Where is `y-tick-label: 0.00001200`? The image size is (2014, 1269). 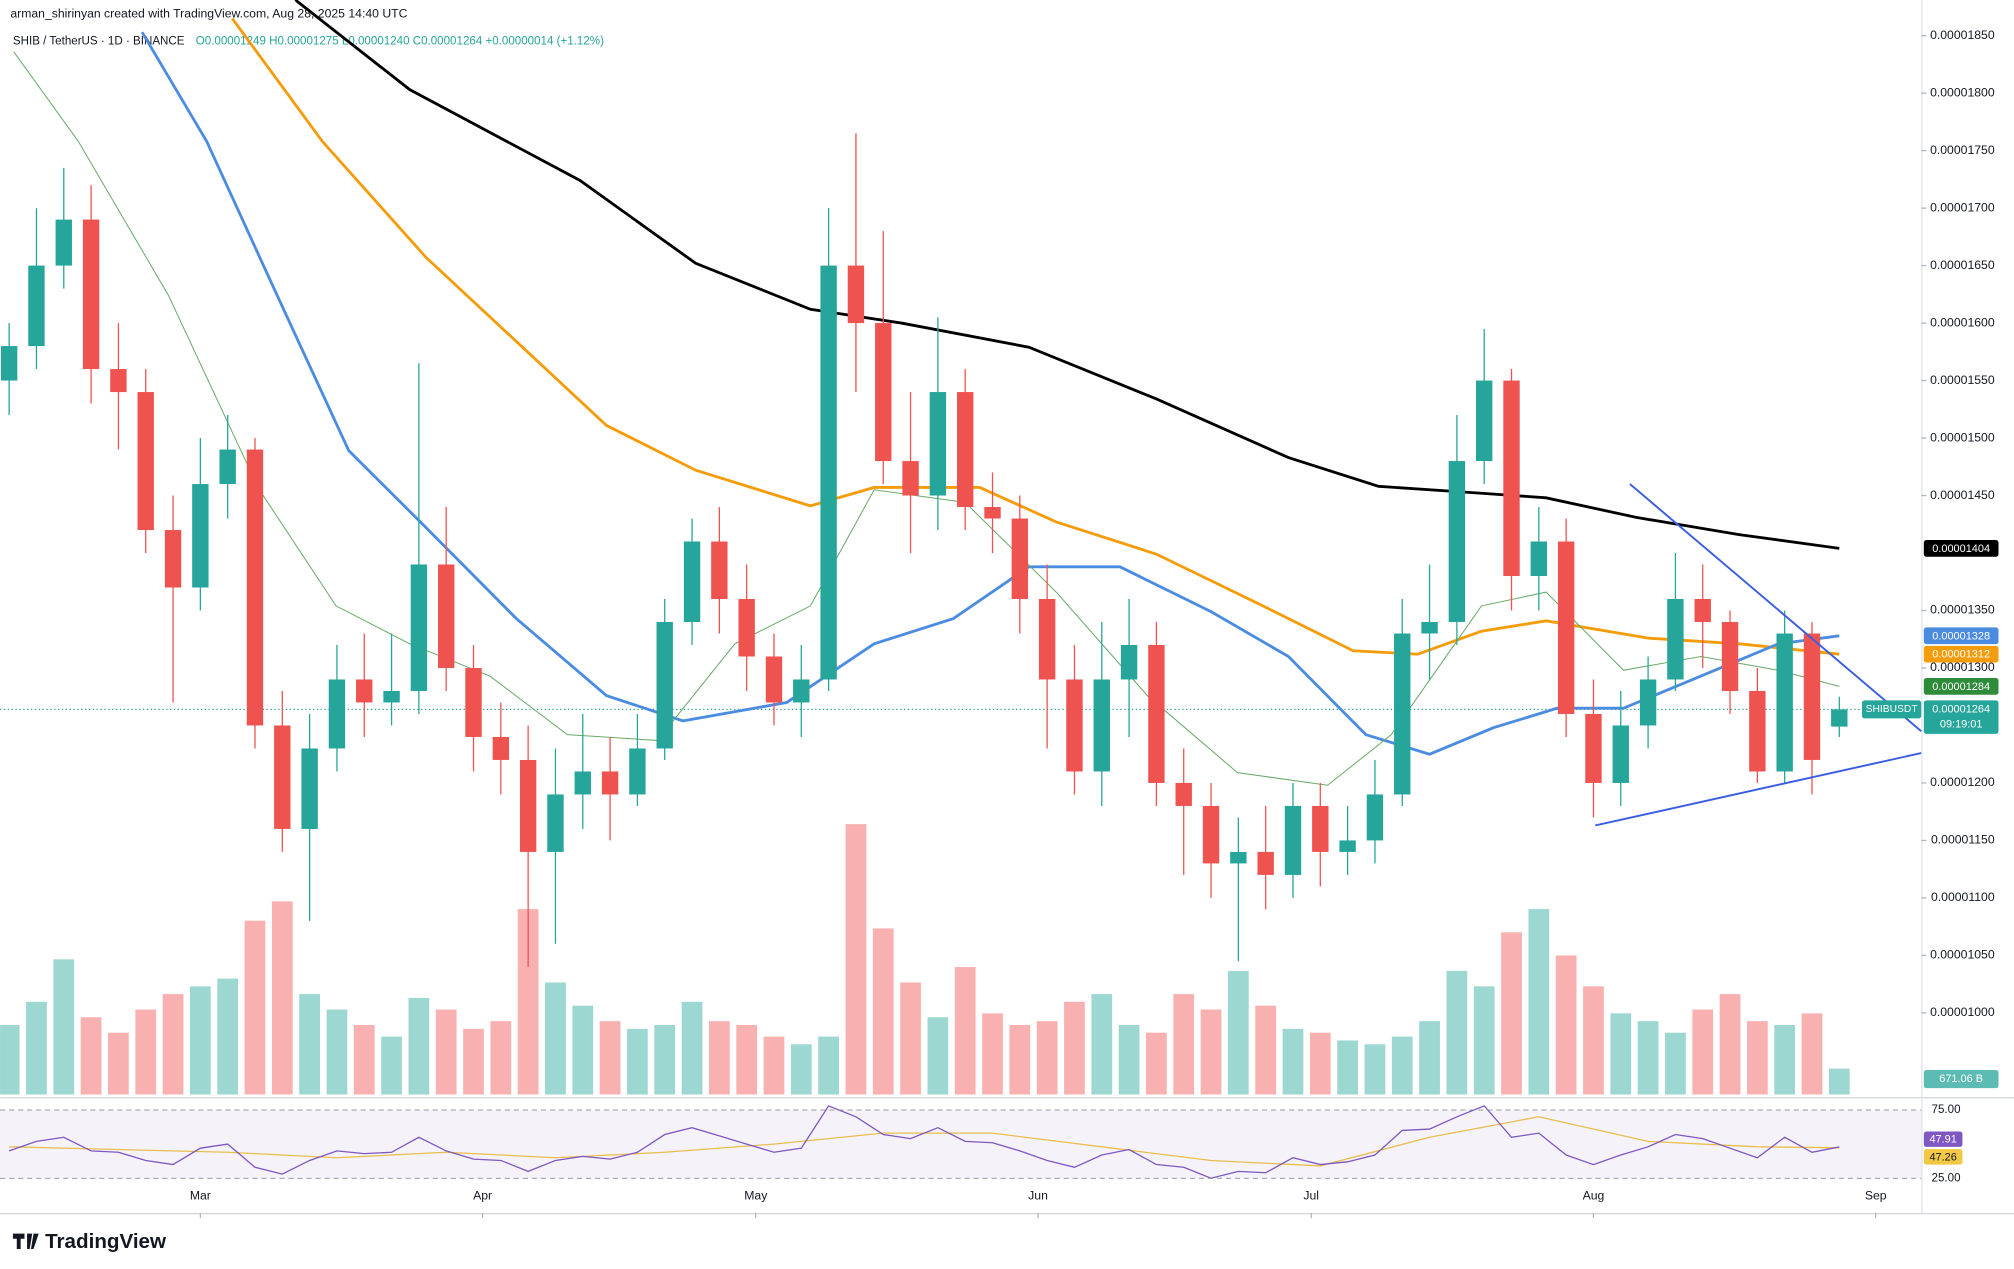 y-tick-label: 0.00001200 is located at coordinates (1962, 782).